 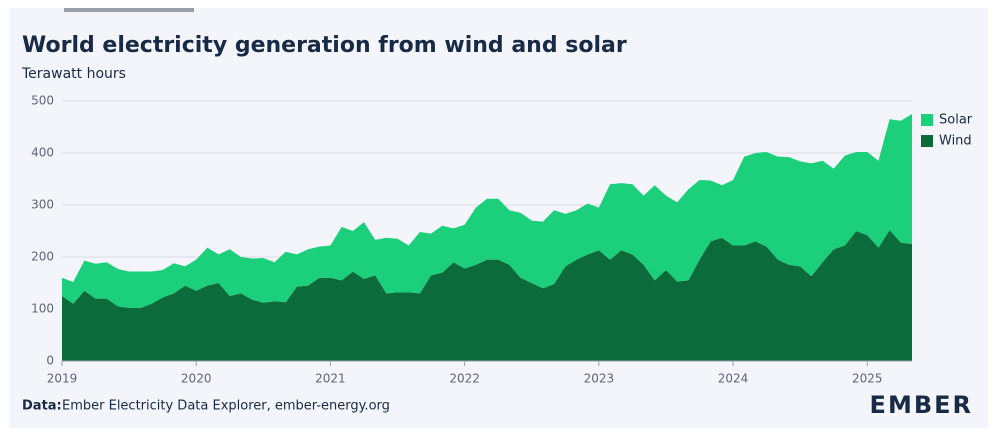 I want to click on x-tick-label: 2021, so click(x=330, y=379).